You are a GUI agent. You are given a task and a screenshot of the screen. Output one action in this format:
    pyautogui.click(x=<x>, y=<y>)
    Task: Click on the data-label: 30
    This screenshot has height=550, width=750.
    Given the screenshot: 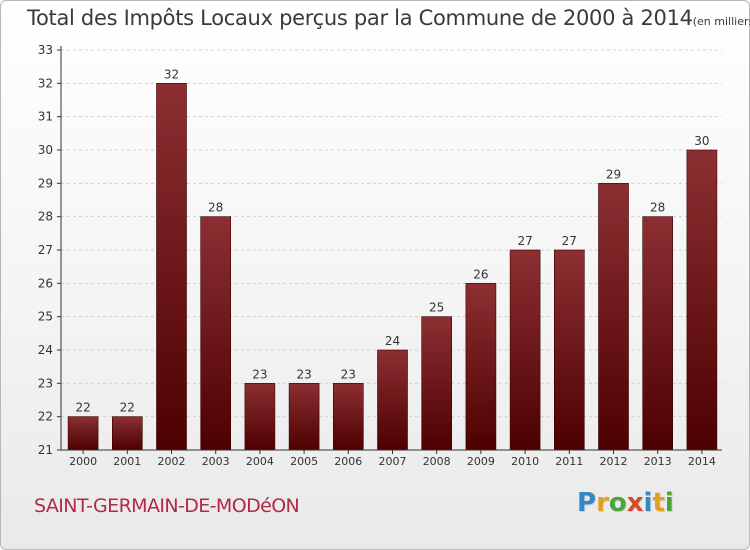 What is the action you would take?
    pyautogui.click(x=701, y=141)
    